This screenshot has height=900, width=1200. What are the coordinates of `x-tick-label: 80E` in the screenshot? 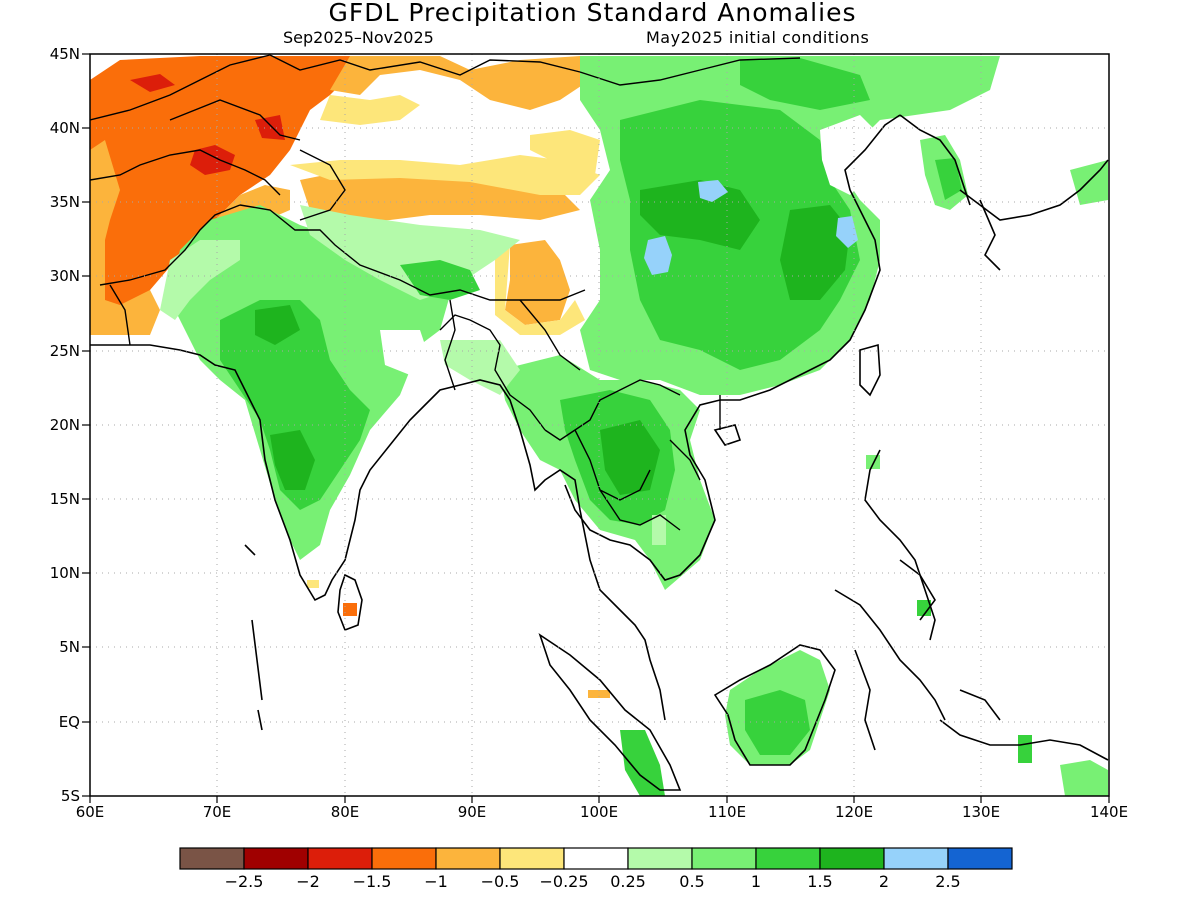 It's located at (345, 812).